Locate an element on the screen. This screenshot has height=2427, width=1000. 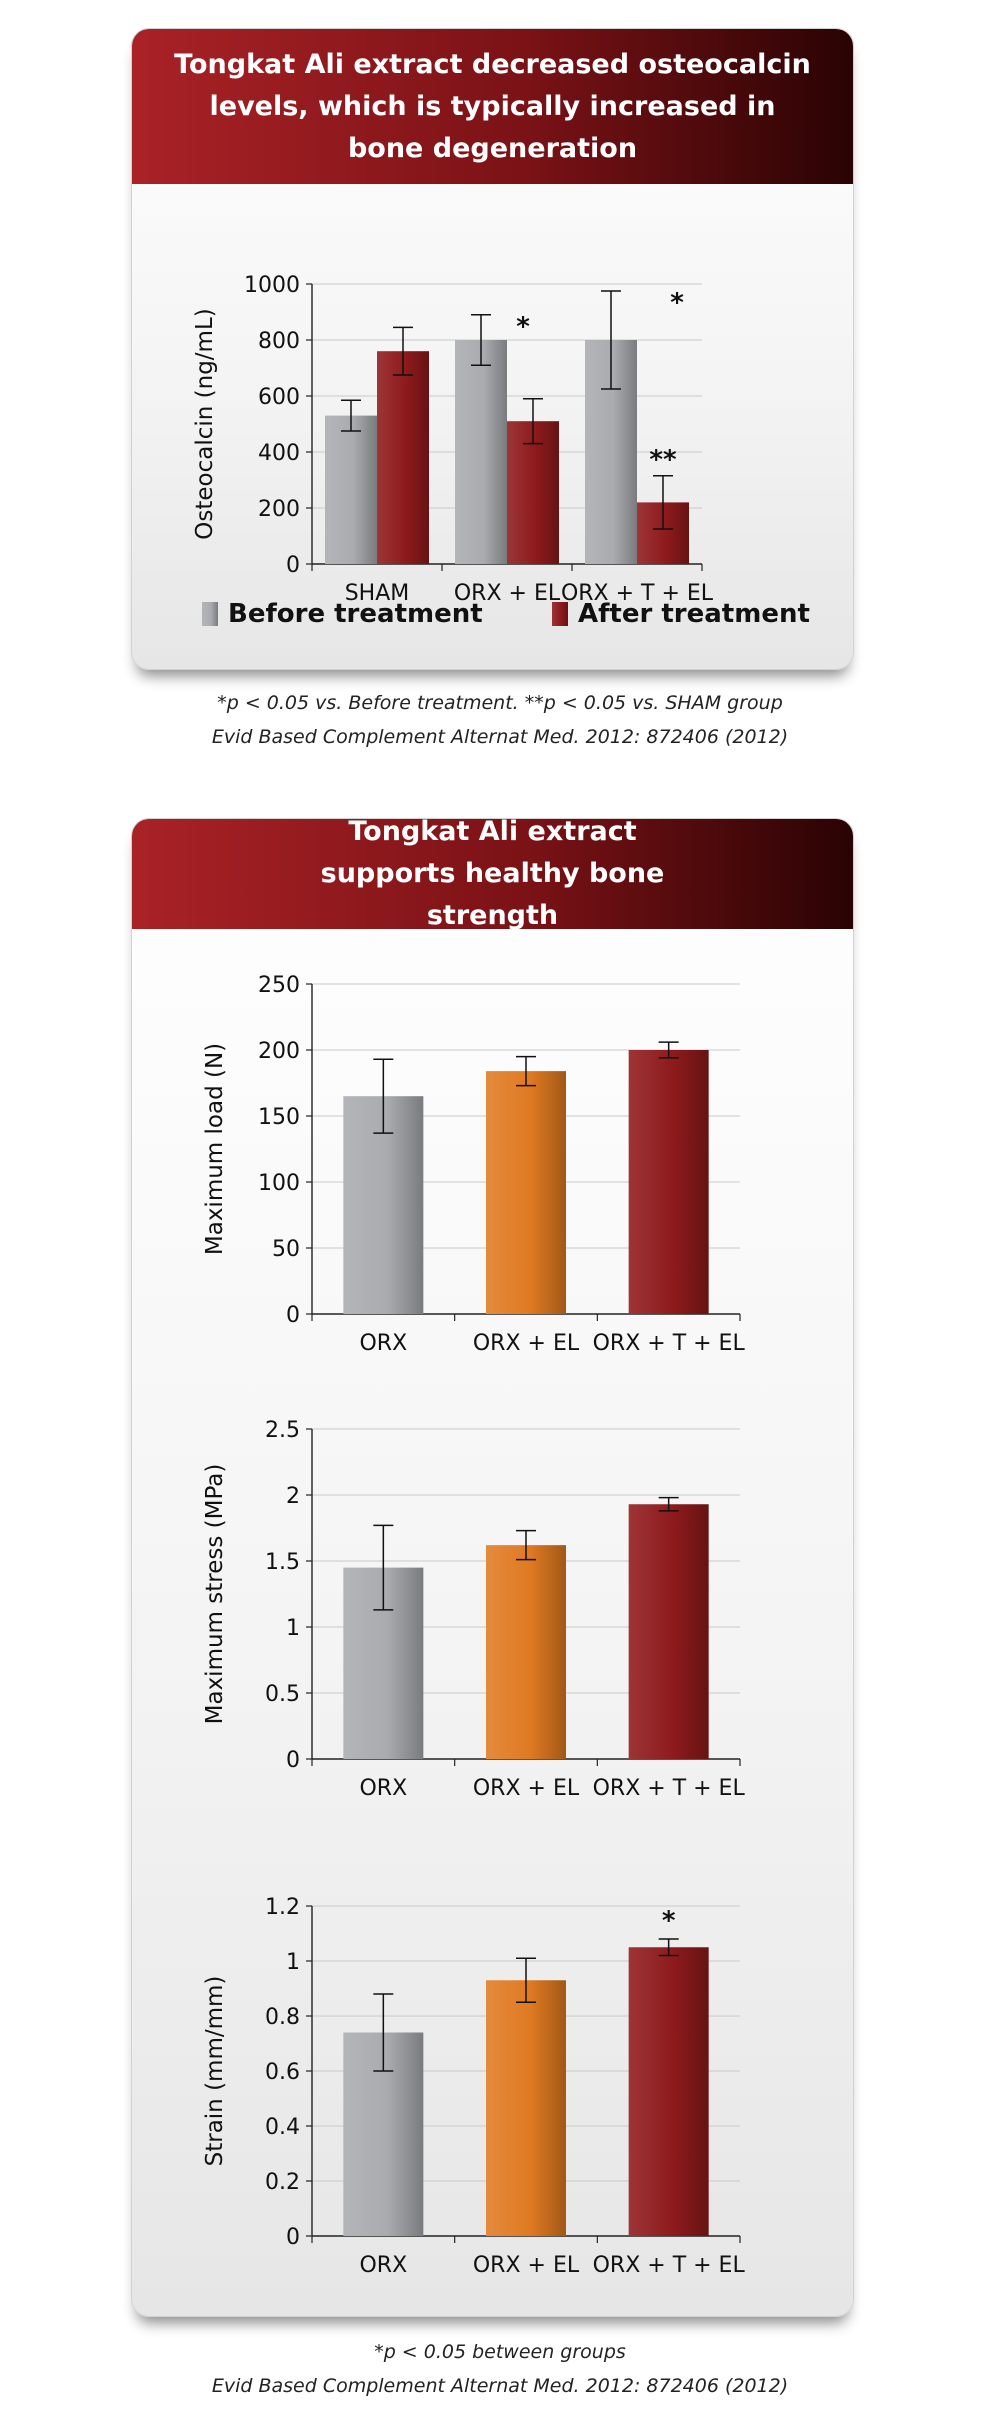
y-tick-label: 0.6 is located at coordinates (282, 2072).